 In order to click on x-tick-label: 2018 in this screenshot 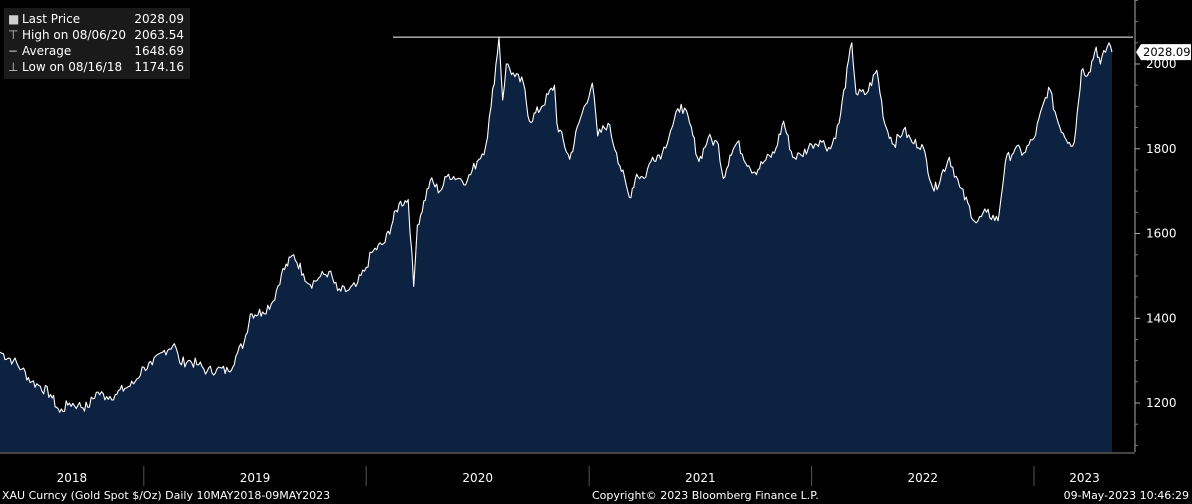, I will do `click(72, 478)`.